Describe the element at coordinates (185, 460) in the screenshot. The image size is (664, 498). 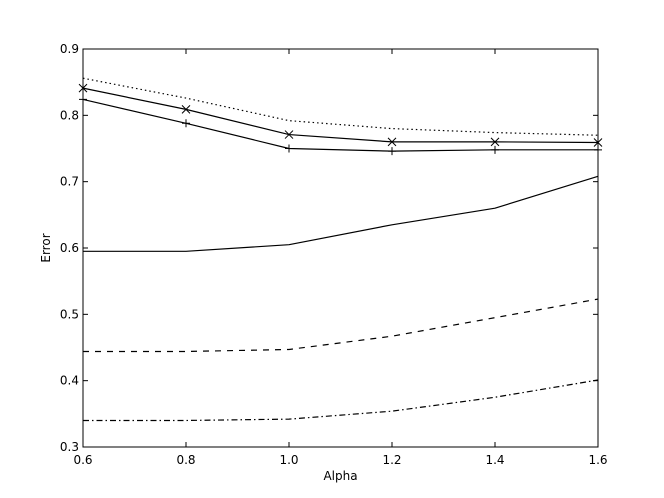
I see `x-tick-label: 0.8` at that location.